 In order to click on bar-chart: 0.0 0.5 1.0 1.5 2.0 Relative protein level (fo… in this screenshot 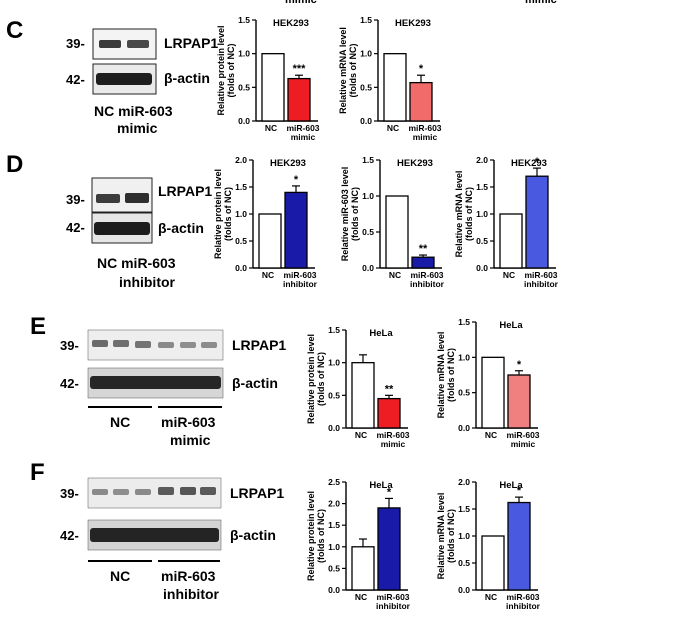, I will do `click(265, 222)`.